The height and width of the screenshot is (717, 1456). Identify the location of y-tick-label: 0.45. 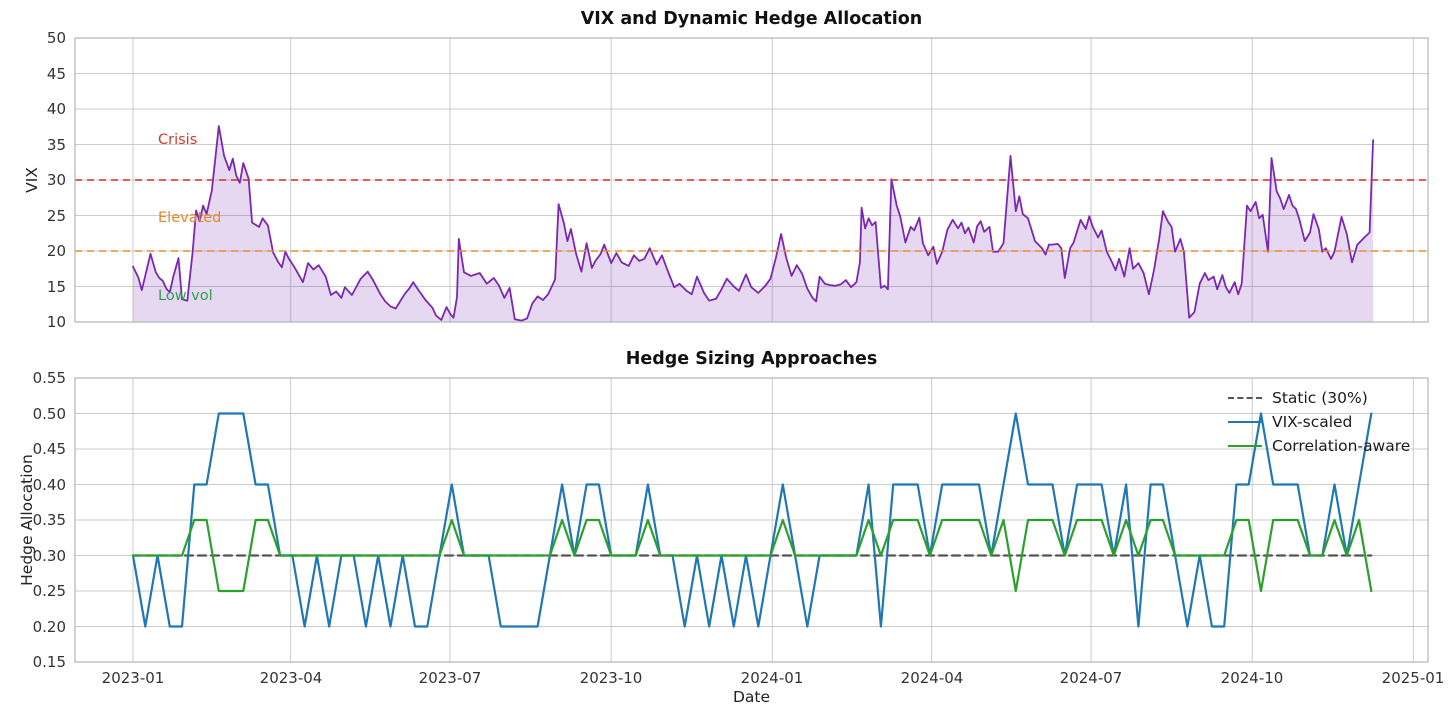
(49, 449).